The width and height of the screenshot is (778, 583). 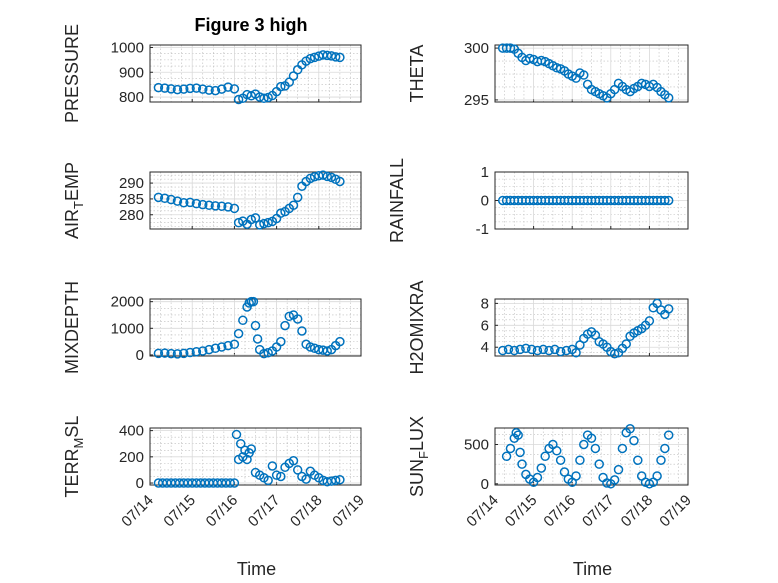 I want to click on subplot-1: 800 900 1000 PRESSURE, so click(x=212, y=73).